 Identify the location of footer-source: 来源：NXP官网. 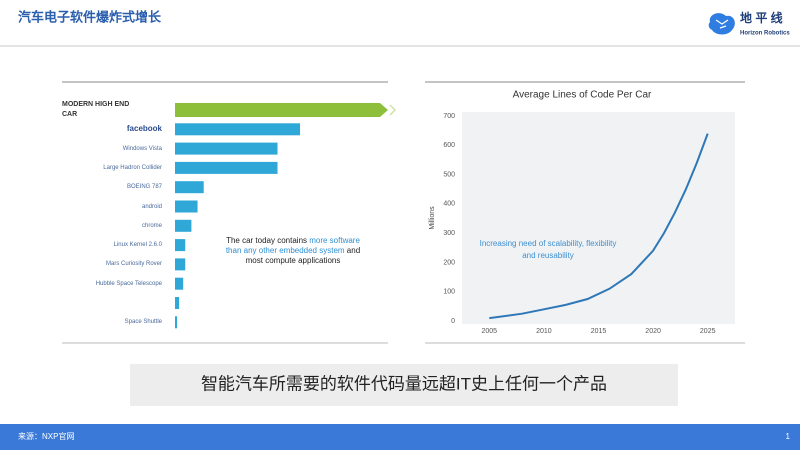
(46, 436).